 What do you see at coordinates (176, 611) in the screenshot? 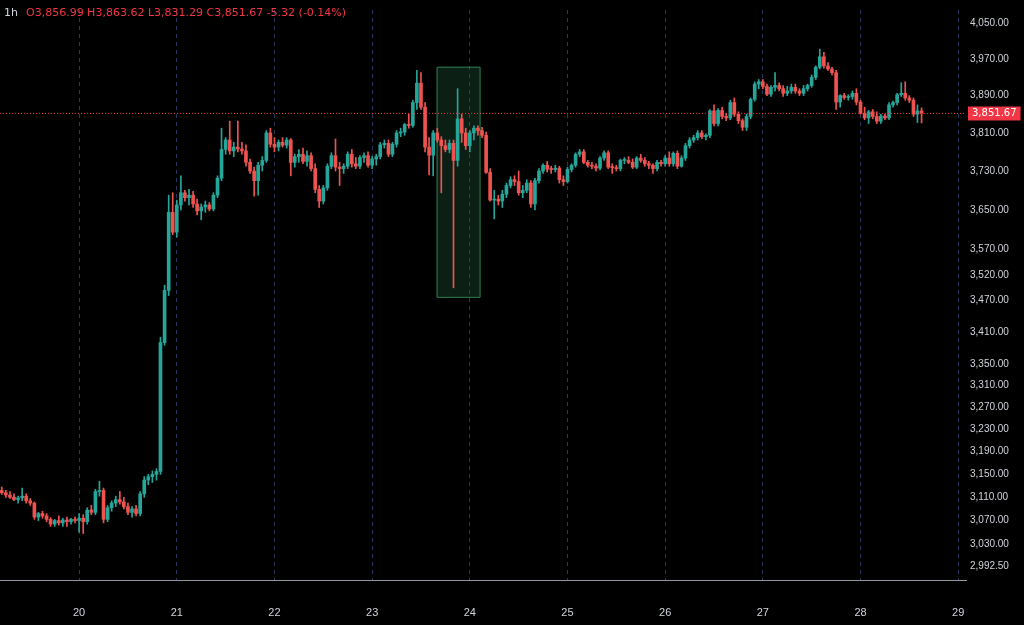
I see `x-tick-label: 21` at bounding box center [176, 611].